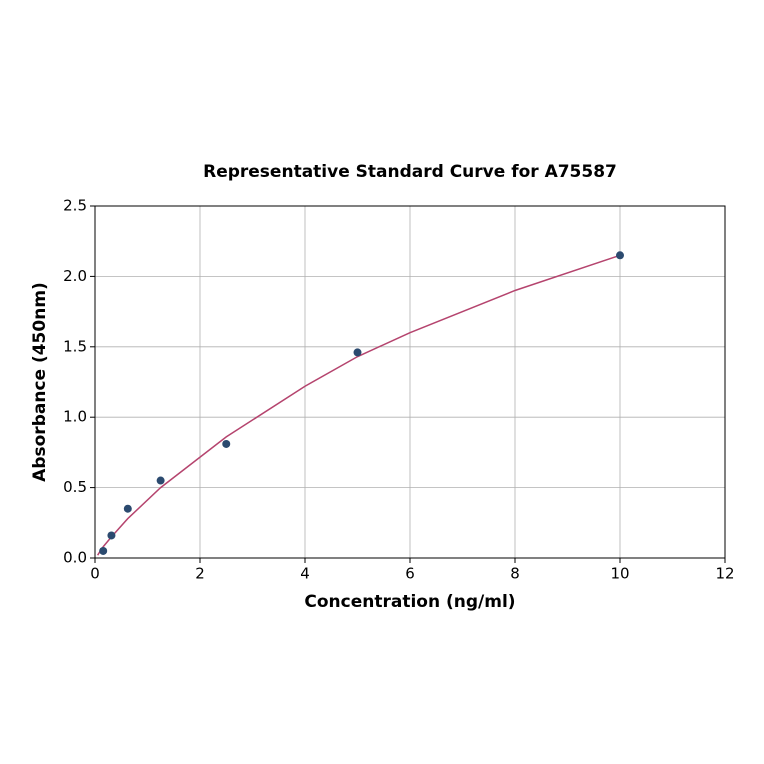  I want to click on y-tick-label: 1.5, so click(75, 346).